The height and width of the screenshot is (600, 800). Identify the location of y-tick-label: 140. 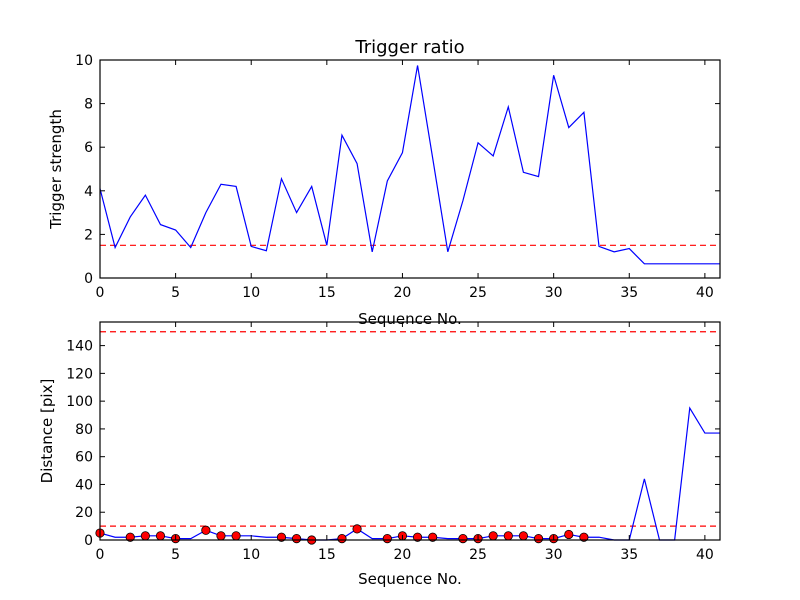
(79, 347).